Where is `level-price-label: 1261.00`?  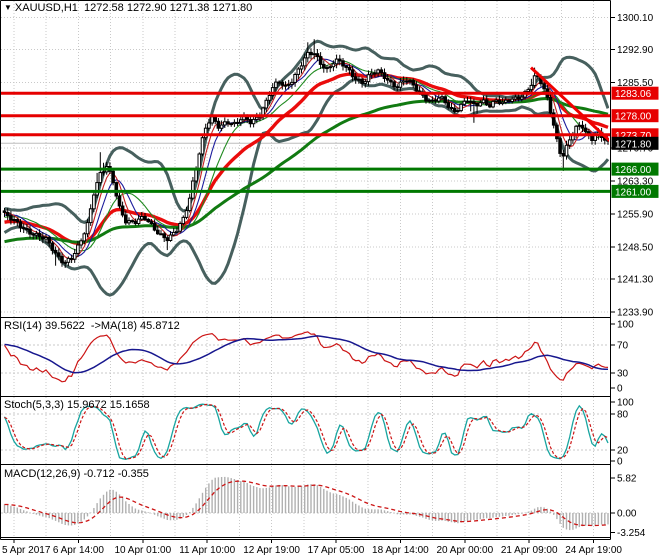
level-price-label: 1261.00 is located at coordinates (633, 192).